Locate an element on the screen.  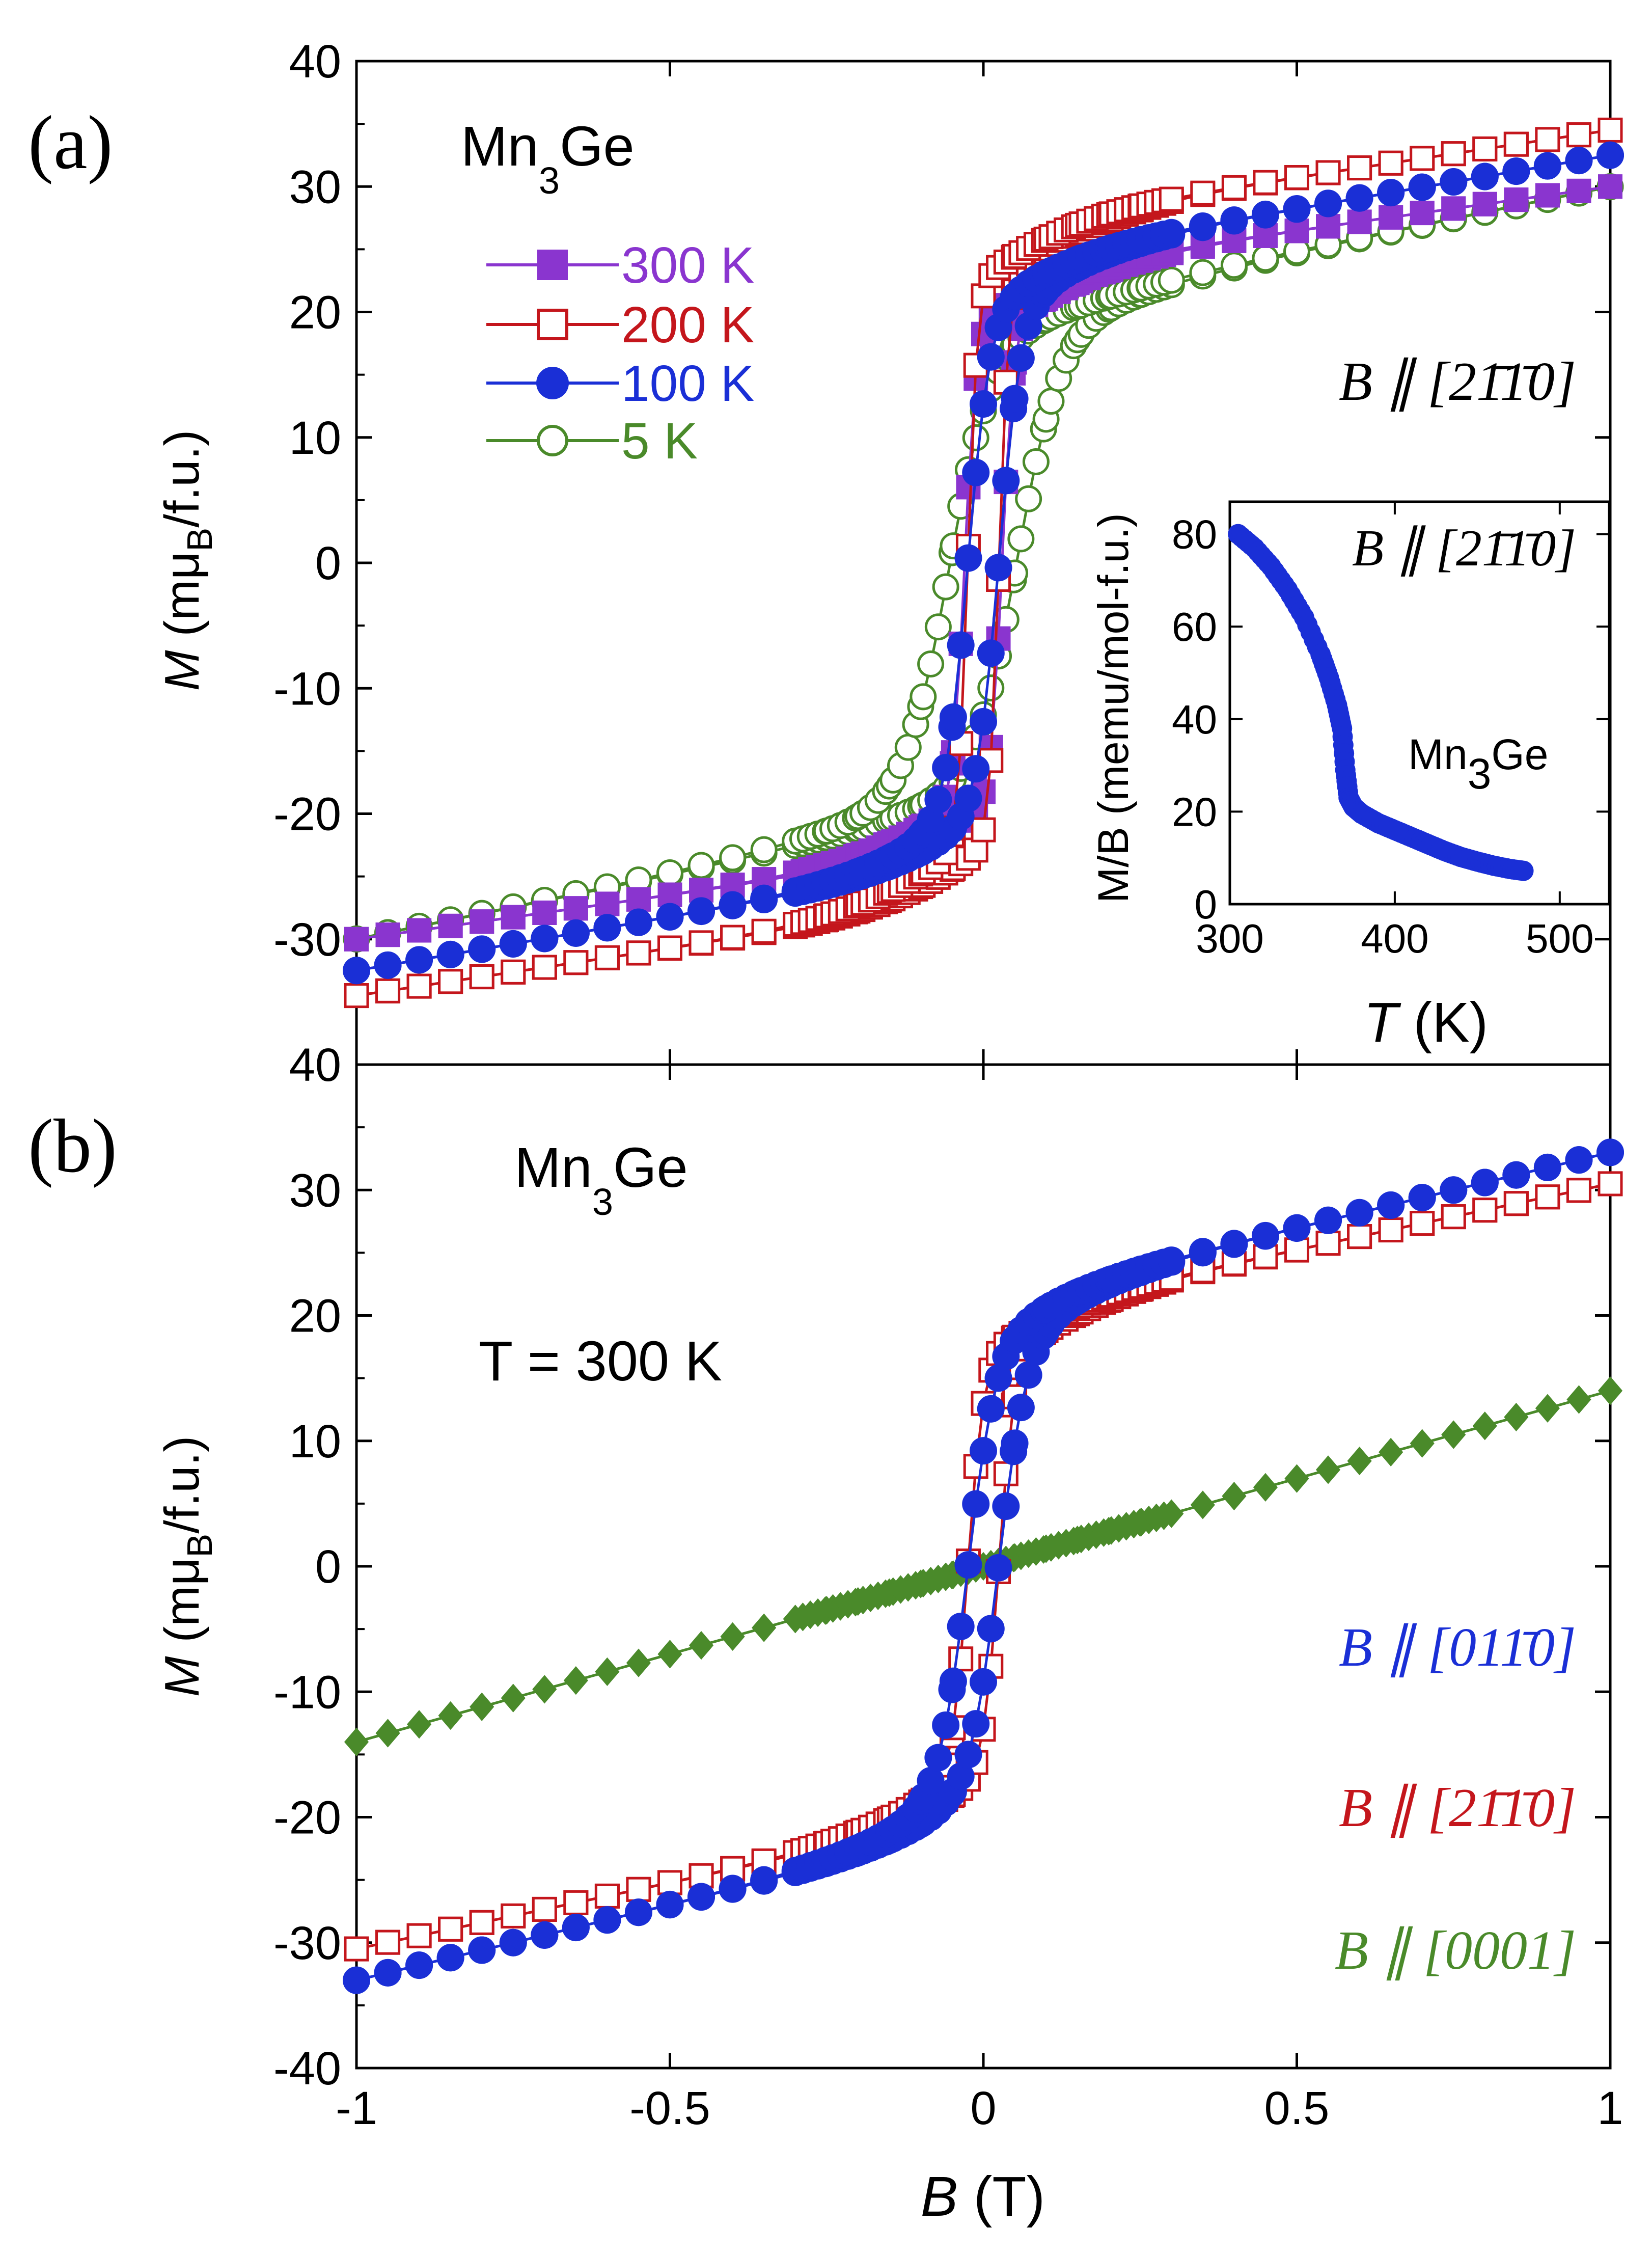
b-ytick-label: 30 is located at coordinates (315, 1190).